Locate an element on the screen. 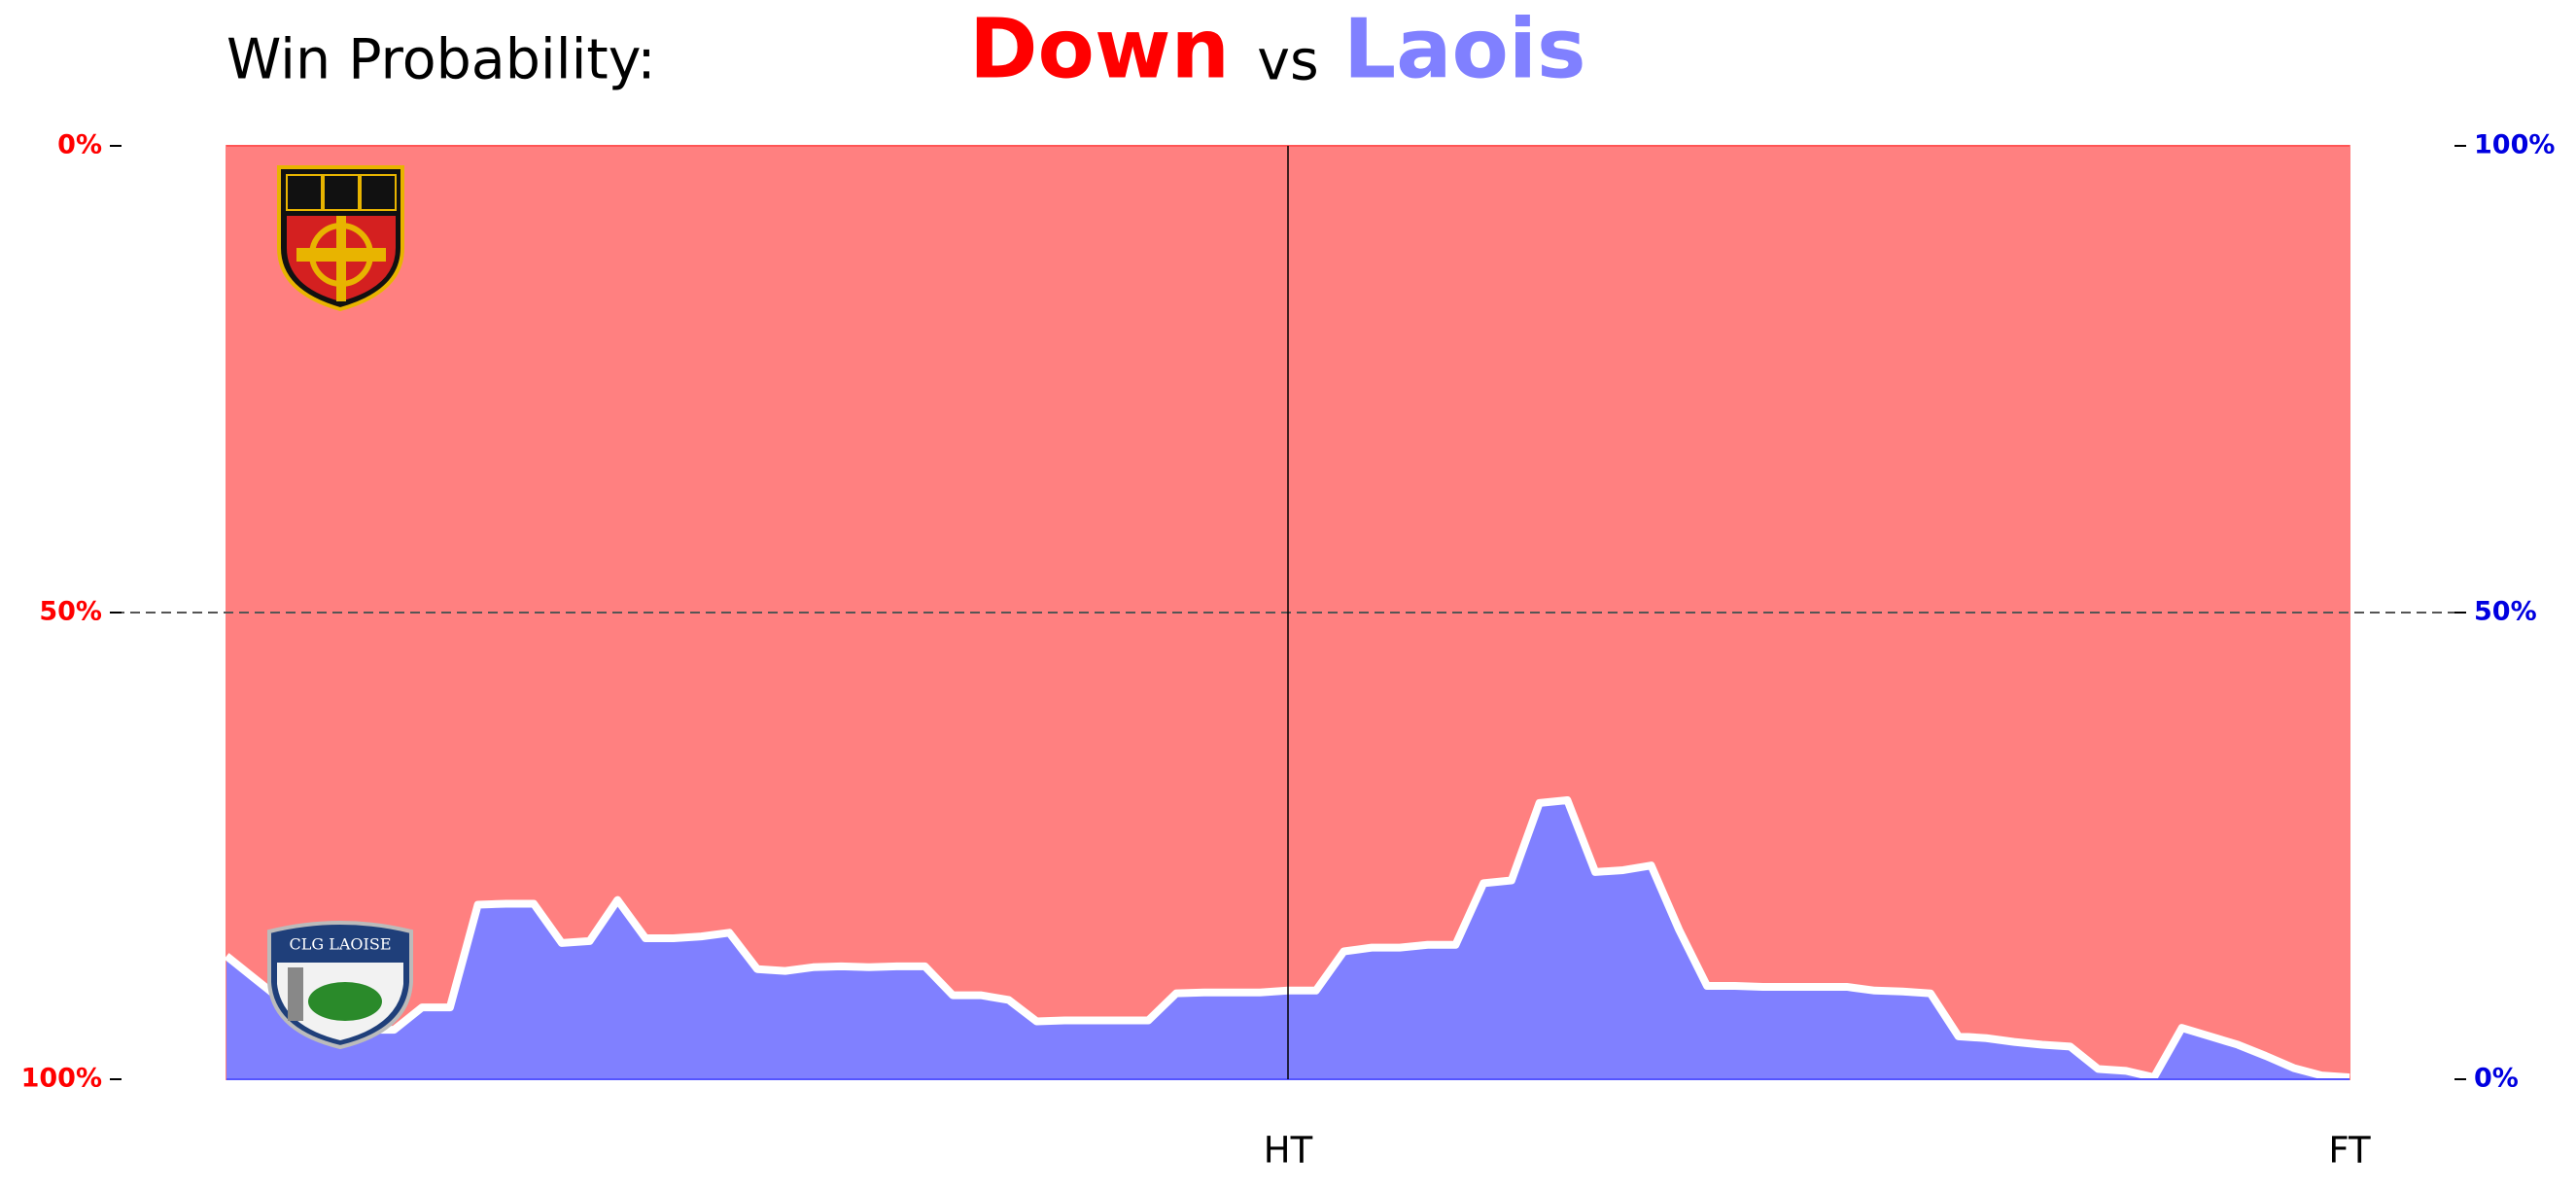 Image resolution: width=2576 pixels, height=1193 pixels. down-crest is located at coordinates (340, 239).